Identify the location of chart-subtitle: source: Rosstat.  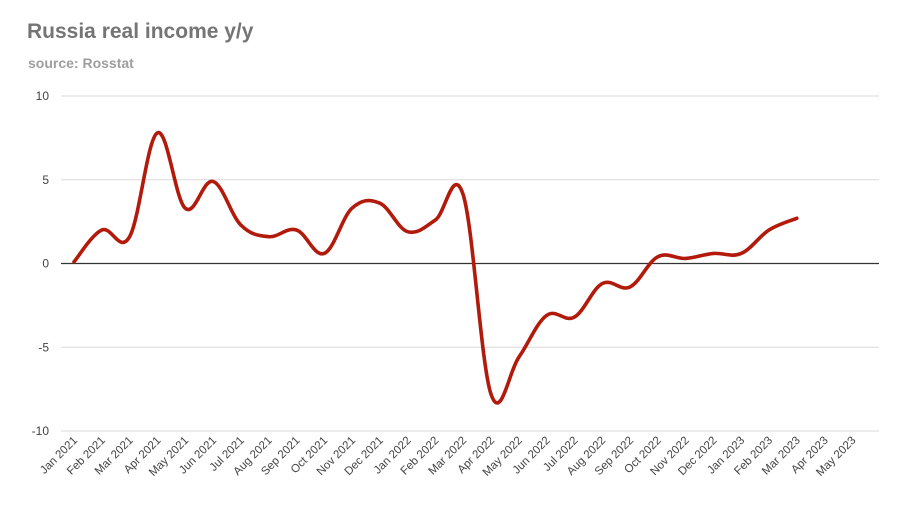
(81, 63).